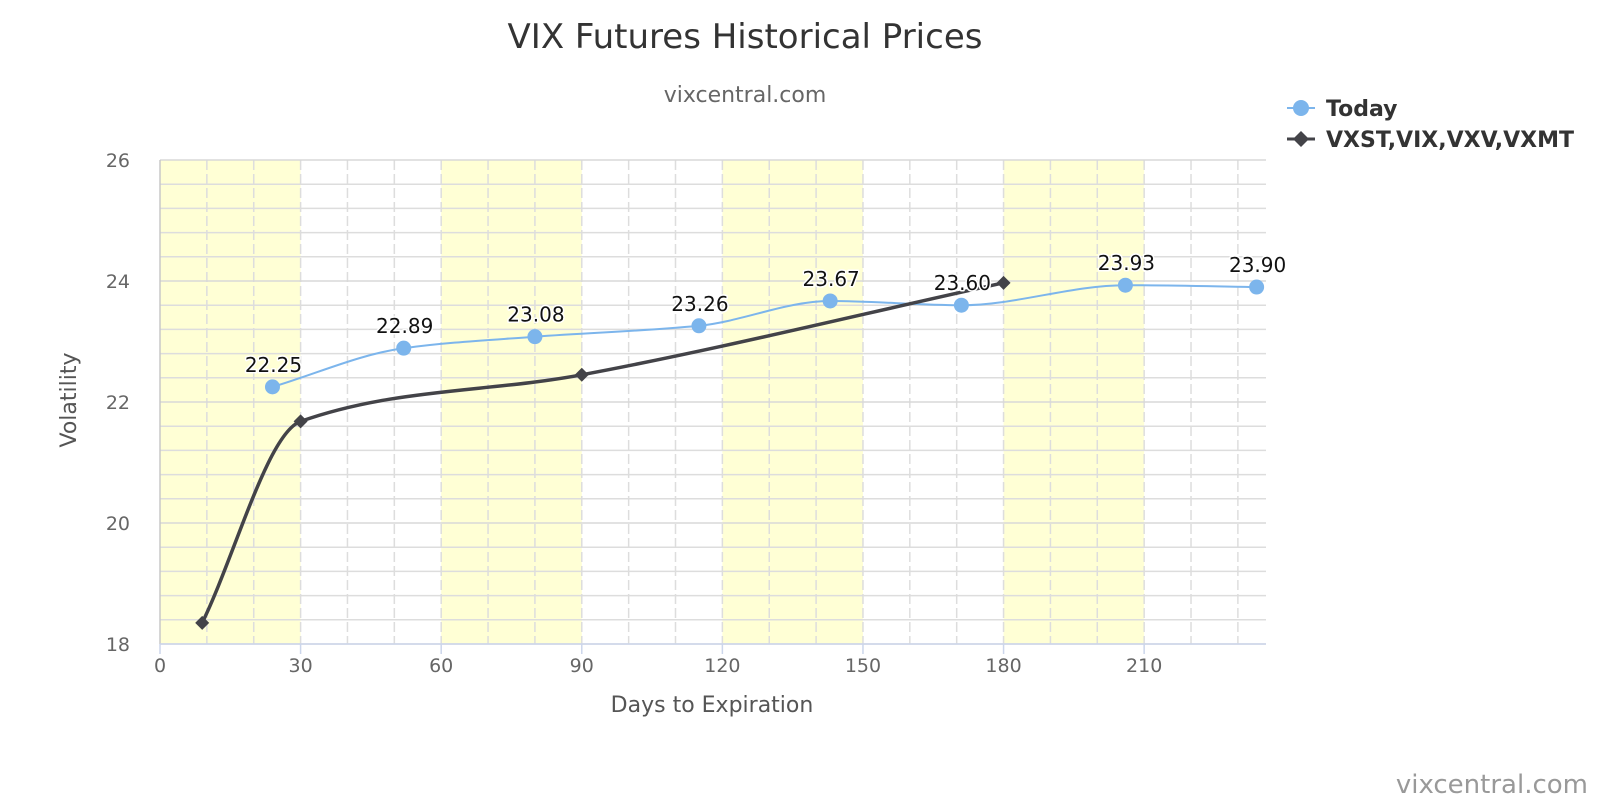 The width and height of the screenshot is (1600, 800). I want to click on legend-label-today: Today, so click(1361, 109).